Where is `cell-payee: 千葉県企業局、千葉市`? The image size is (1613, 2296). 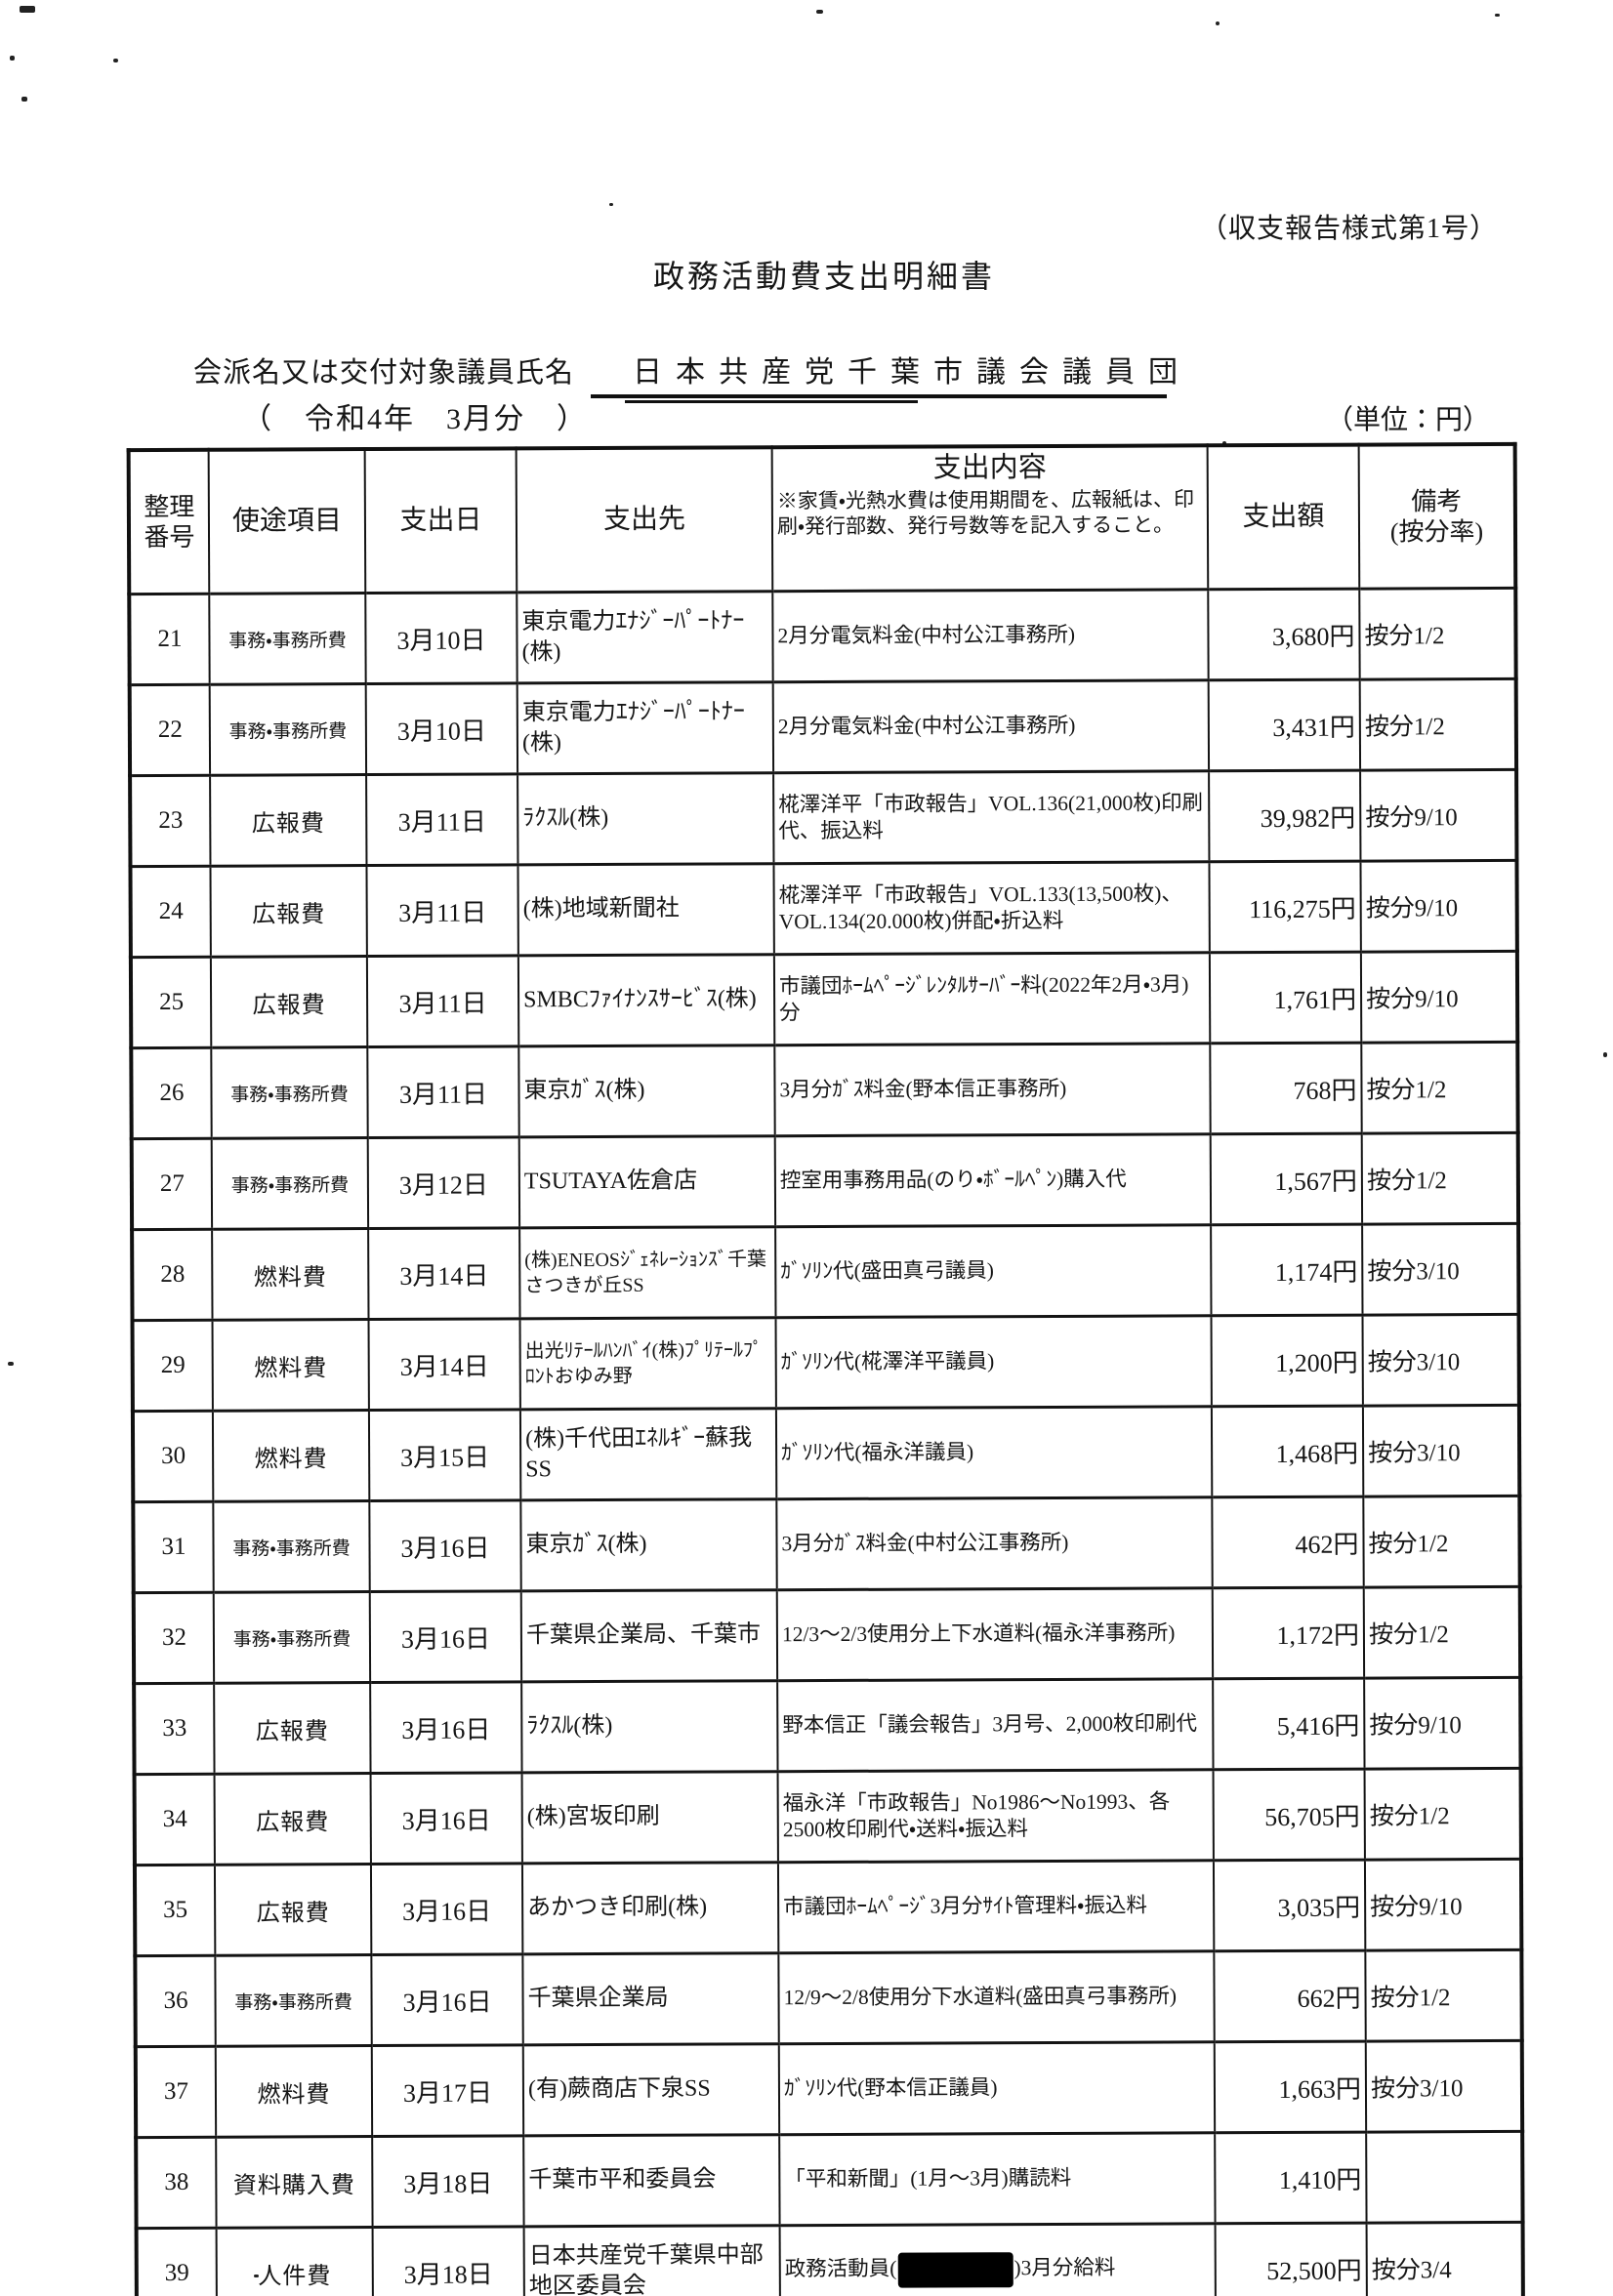
cell-payee: 千葉県企業局、千葉市 is located at coordinates (649, 1635).